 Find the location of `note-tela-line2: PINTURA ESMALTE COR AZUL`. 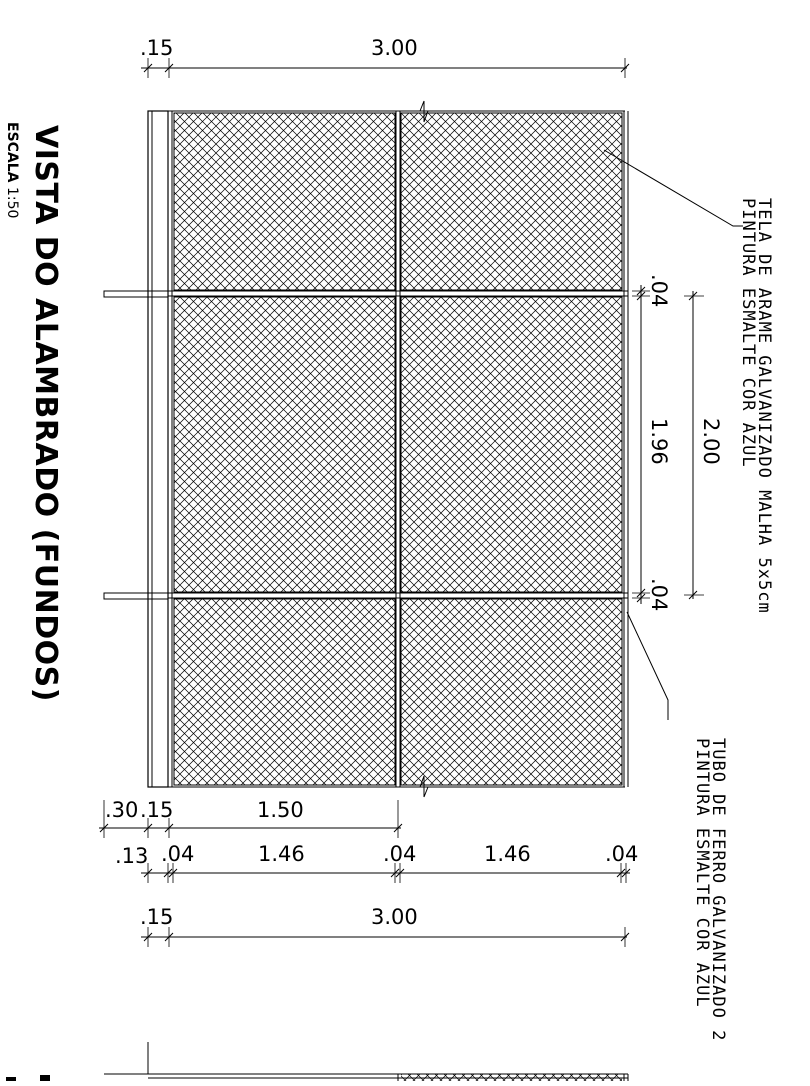

note-tela-line2: PINTURA ESMALTE COR AZUL is located at coordinates (748, 333).